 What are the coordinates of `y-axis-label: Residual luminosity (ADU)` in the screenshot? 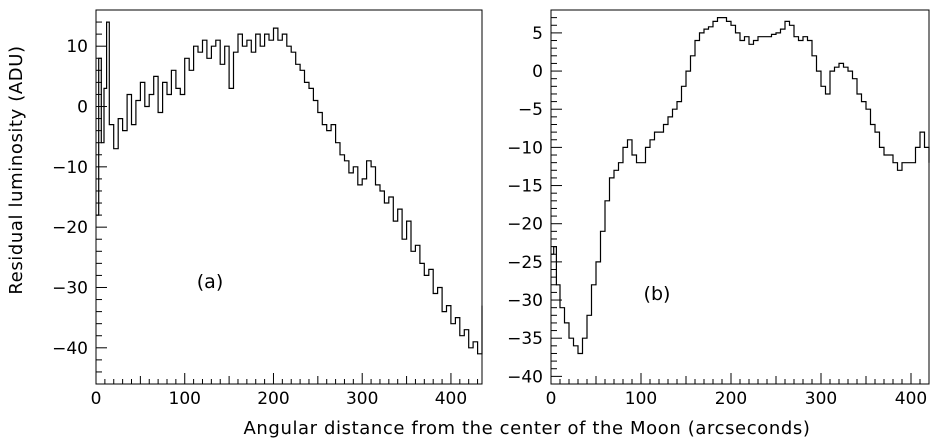 It's located at (16, 169).